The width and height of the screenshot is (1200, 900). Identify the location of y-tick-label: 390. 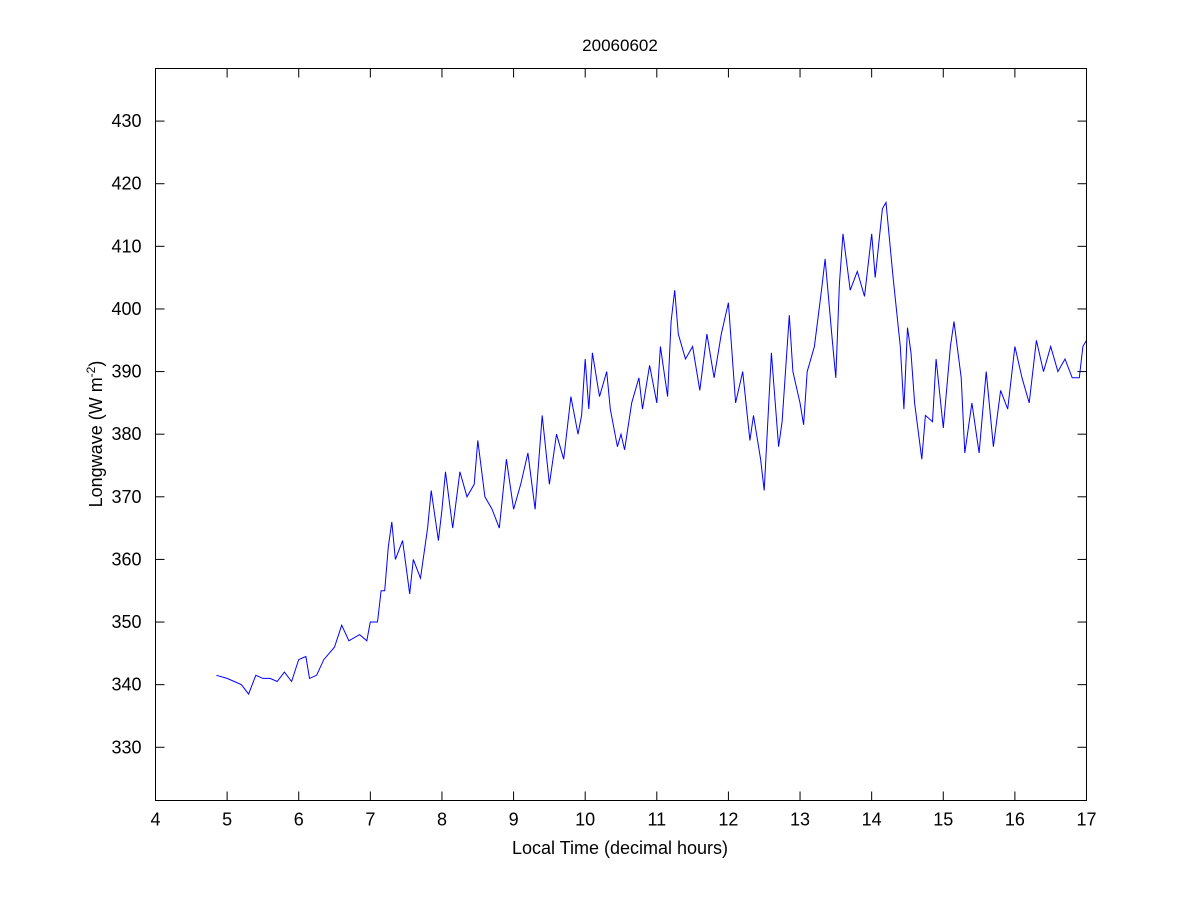
(126, 372).